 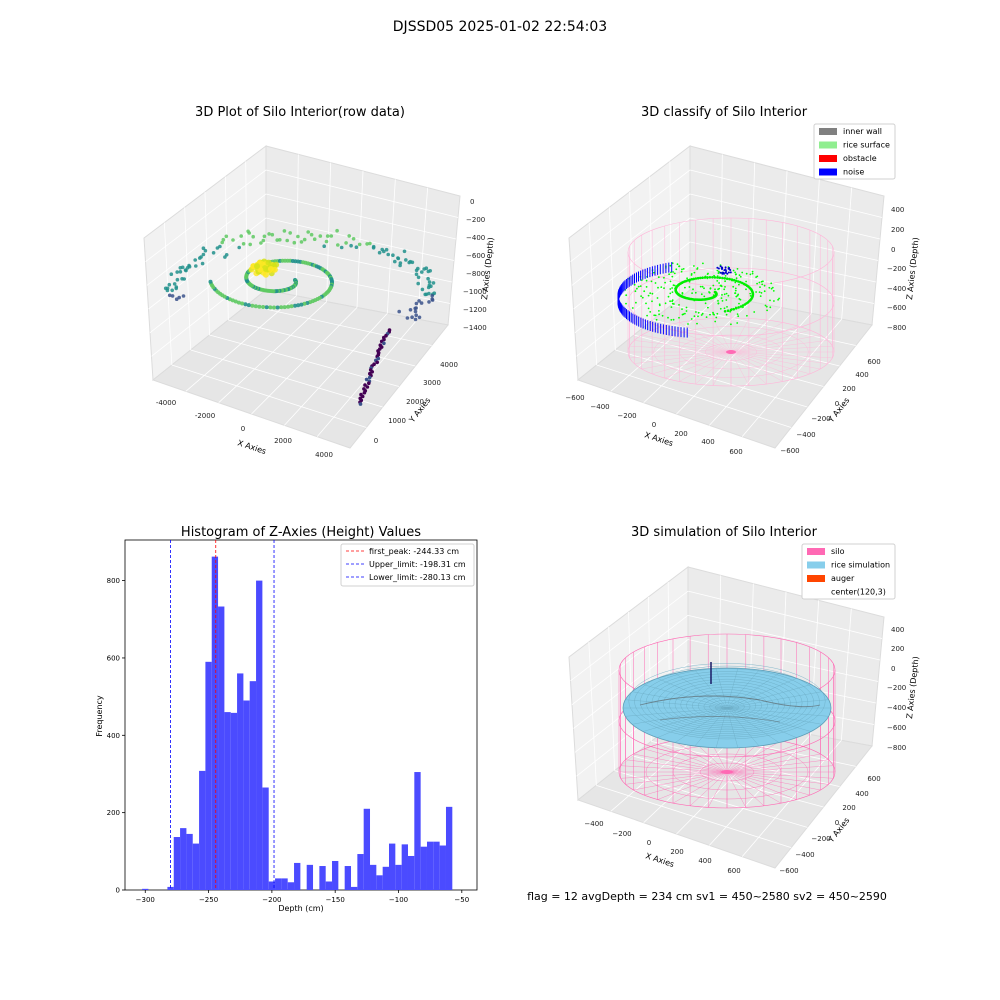 I want to click on raw-y-tick-5: 4000, so click(x=449, y=365).